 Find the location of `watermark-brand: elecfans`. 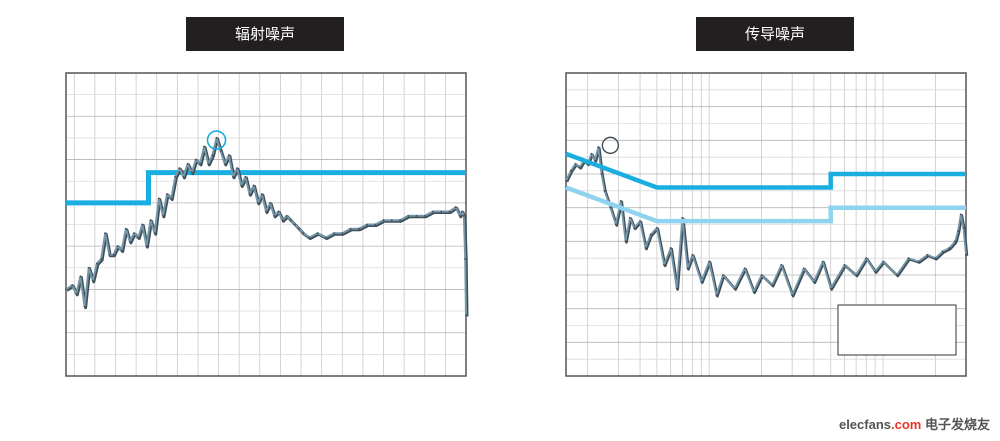

watermark-brand: elecfans is located at coordinates (865, 424).